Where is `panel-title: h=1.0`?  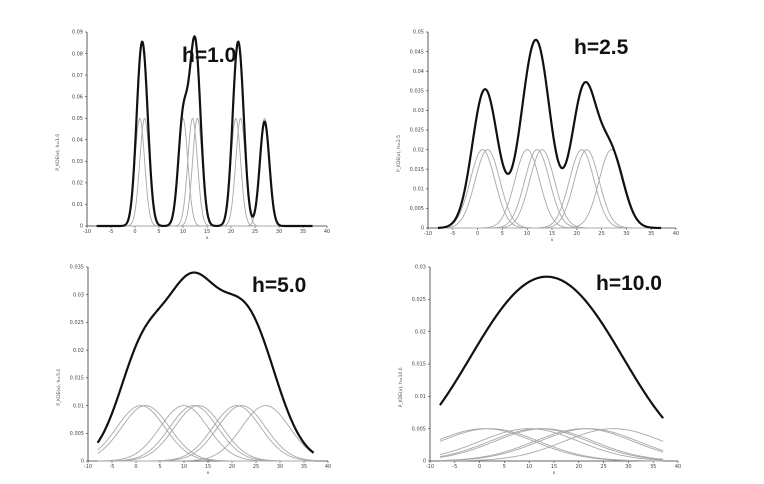 panel-title: h=1.0 is located at coordinates (209, 55).